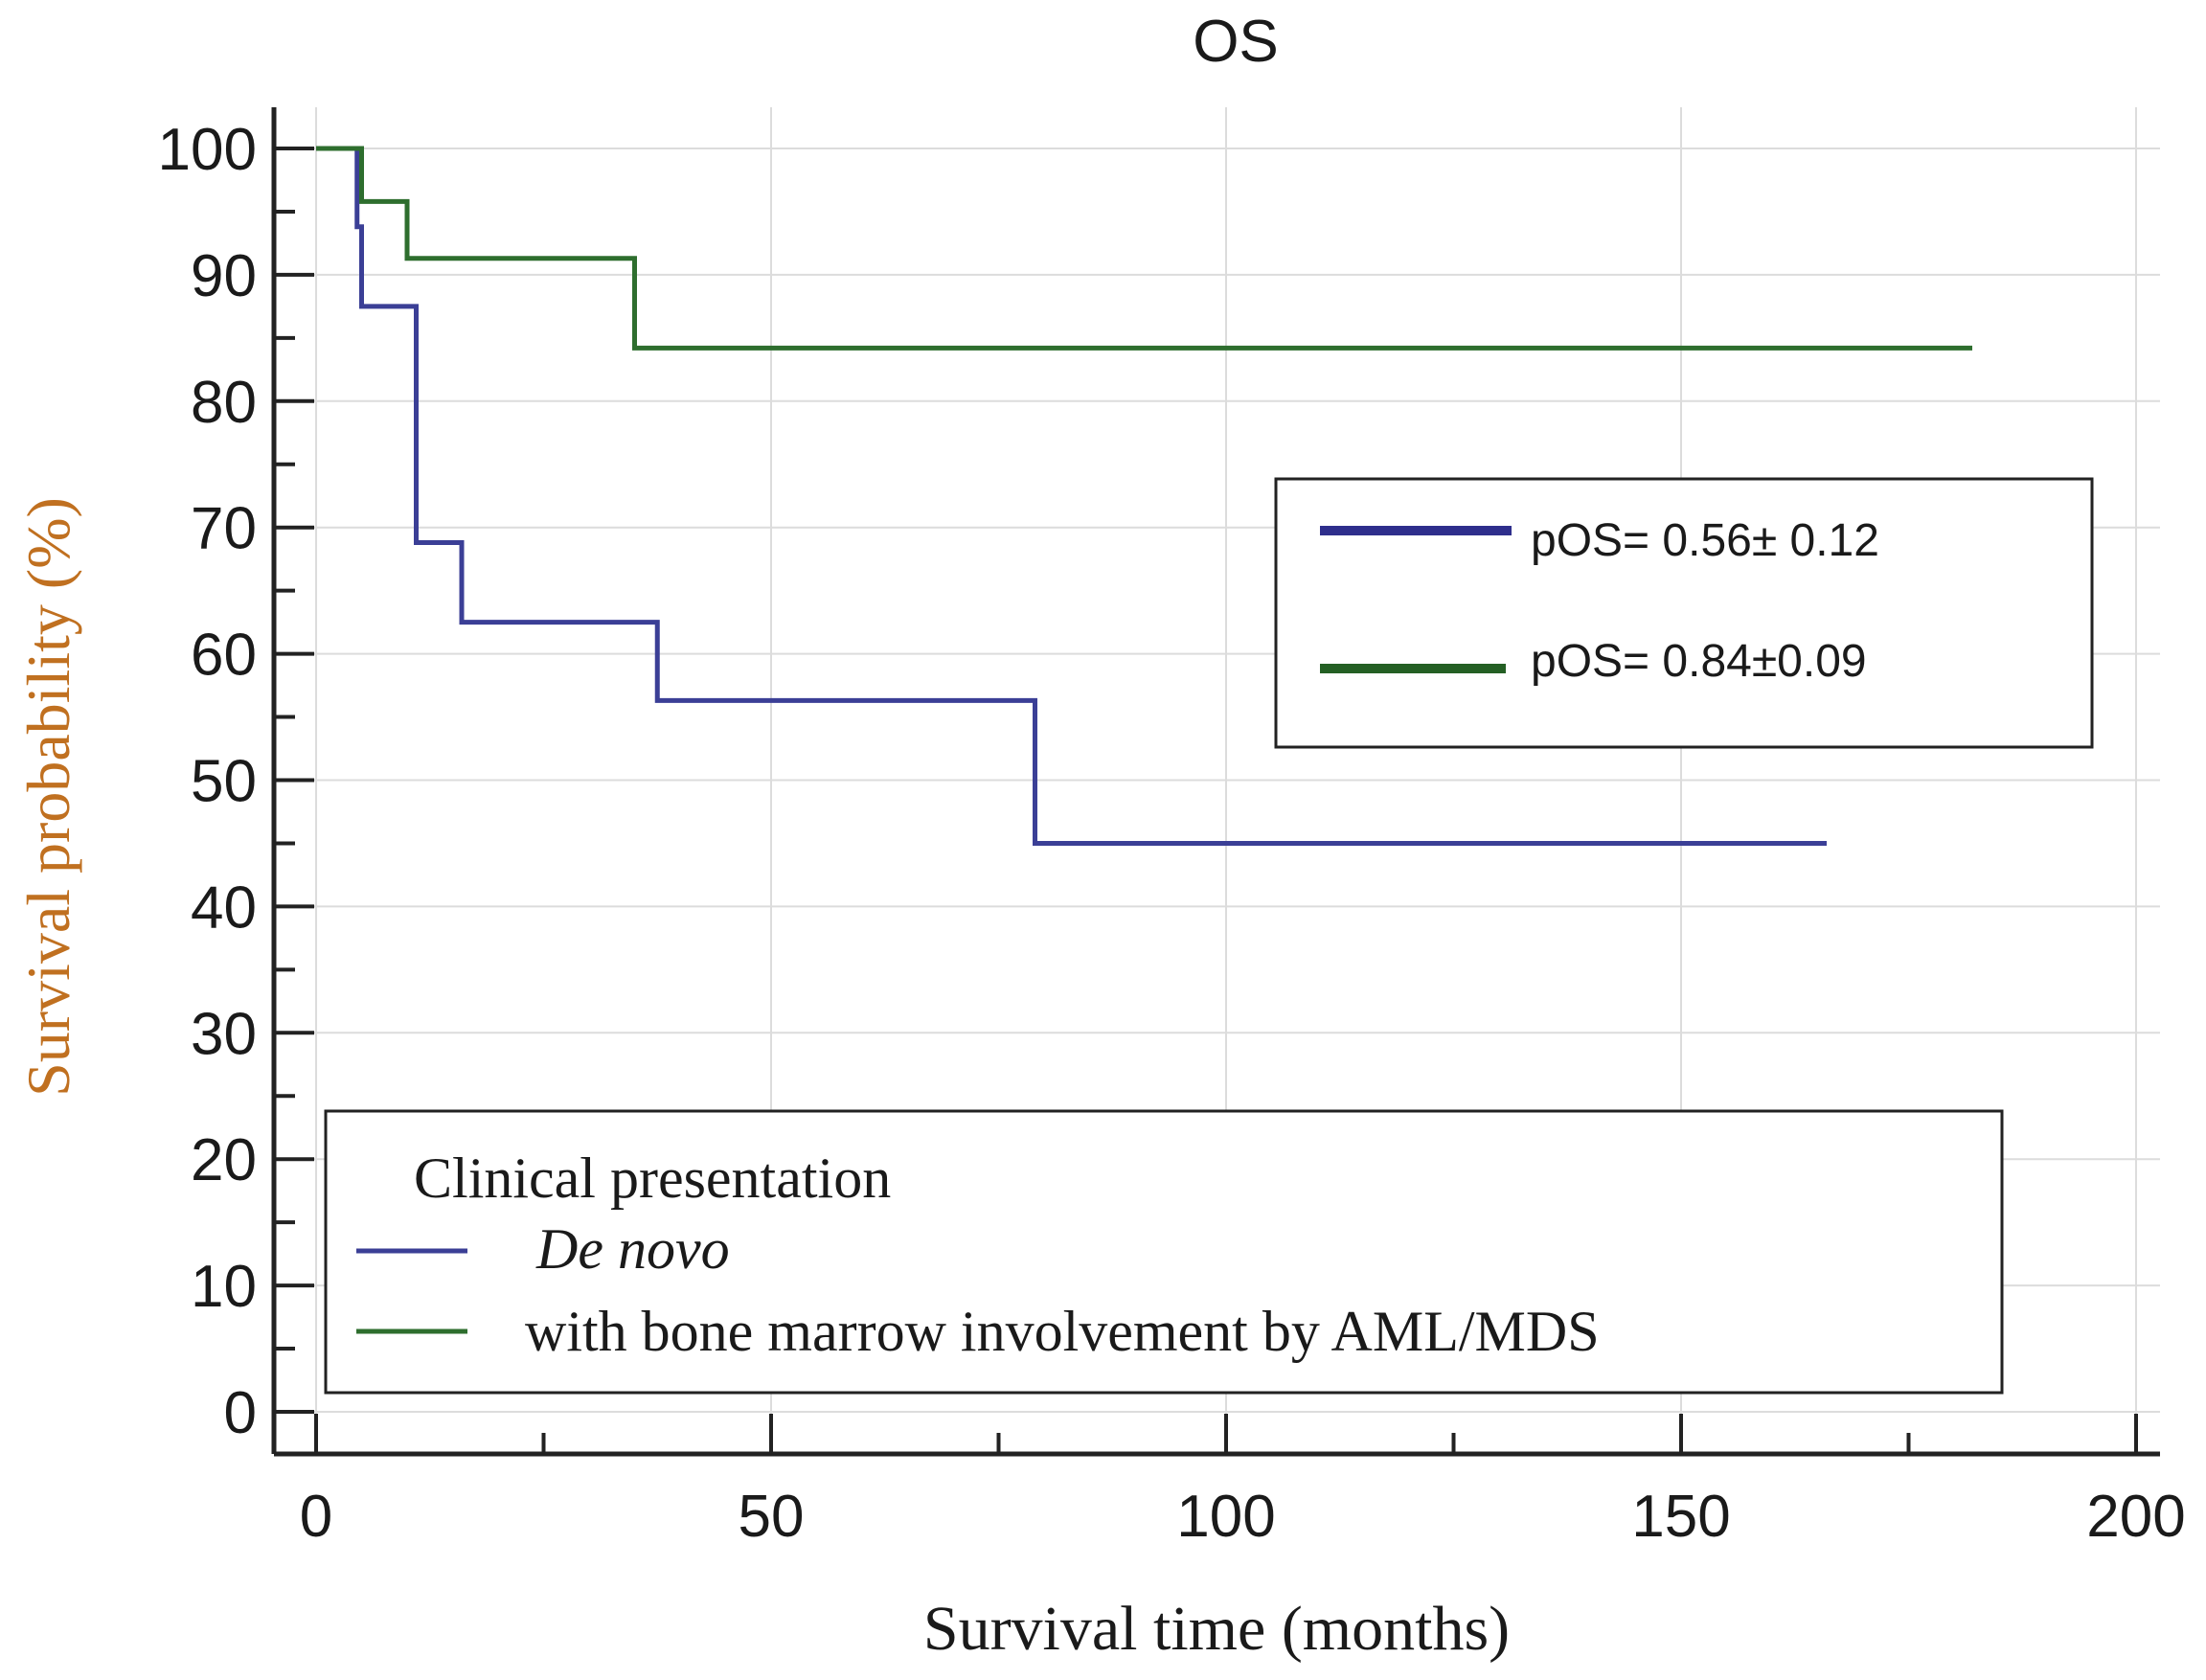 The height and width of the screenshot is (1680, 2206). Describe the element at coordinates (48, 797) in the screenshot. I see `y-axis-label: Survival probability (%)` at that location.